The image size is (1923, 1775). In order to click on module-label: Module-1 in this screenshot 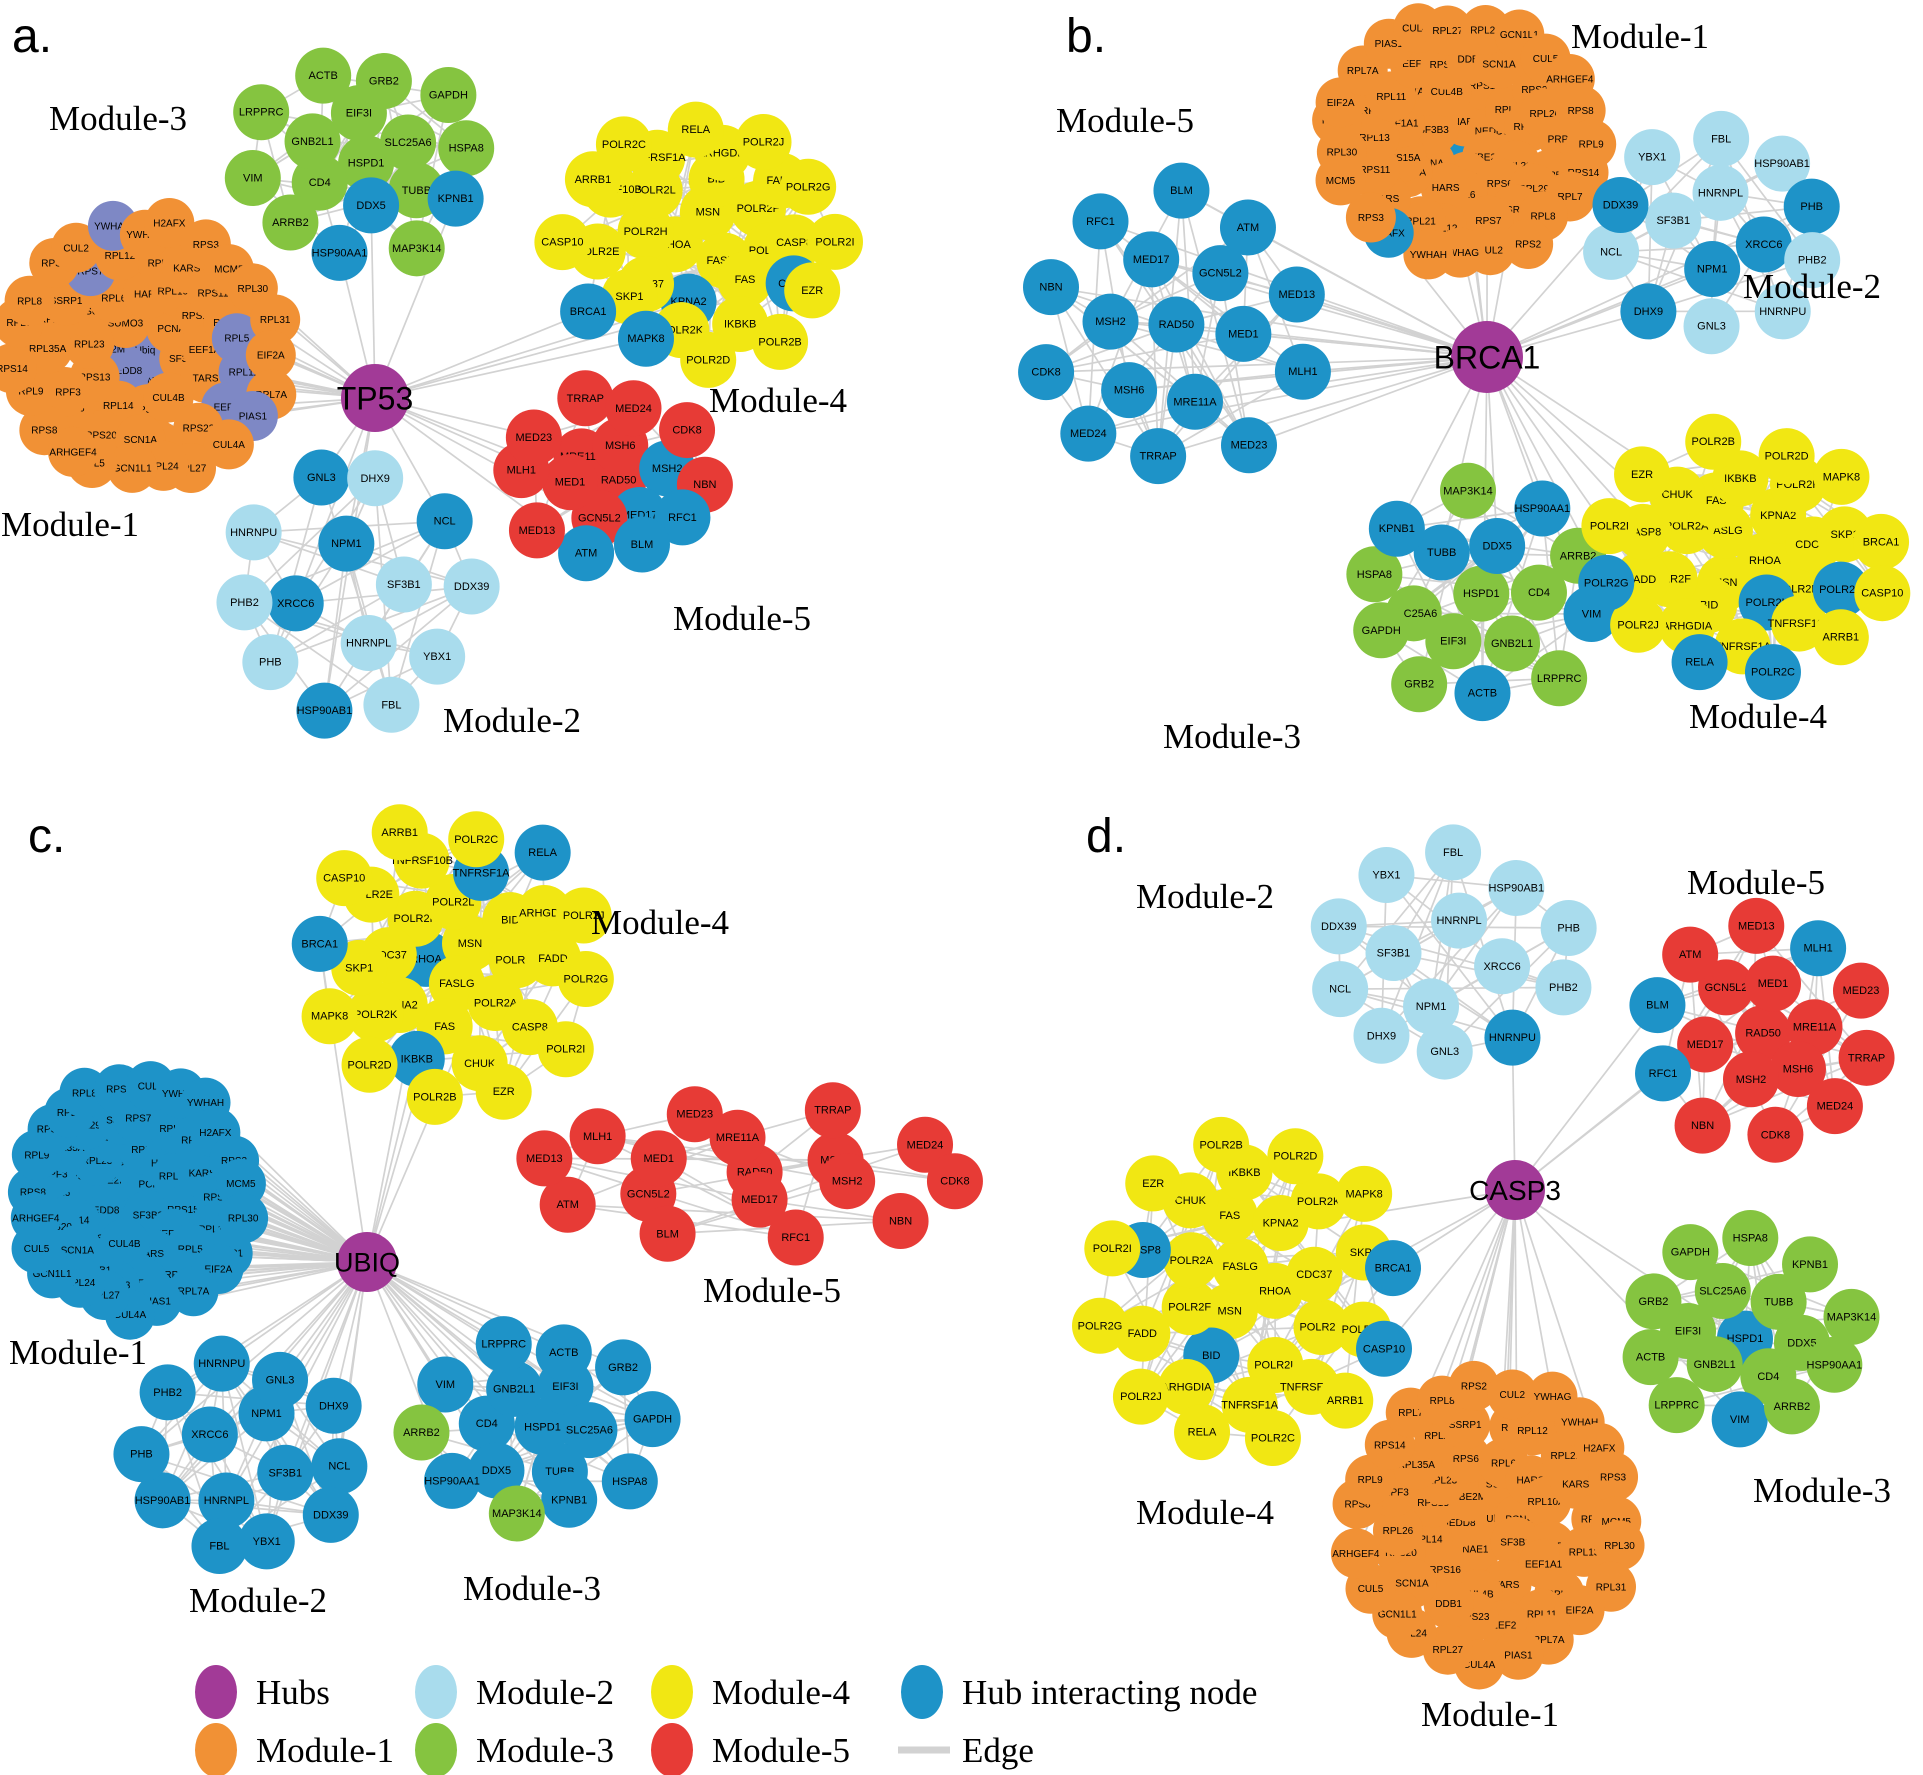, I will do `click(1490, 1714)`.